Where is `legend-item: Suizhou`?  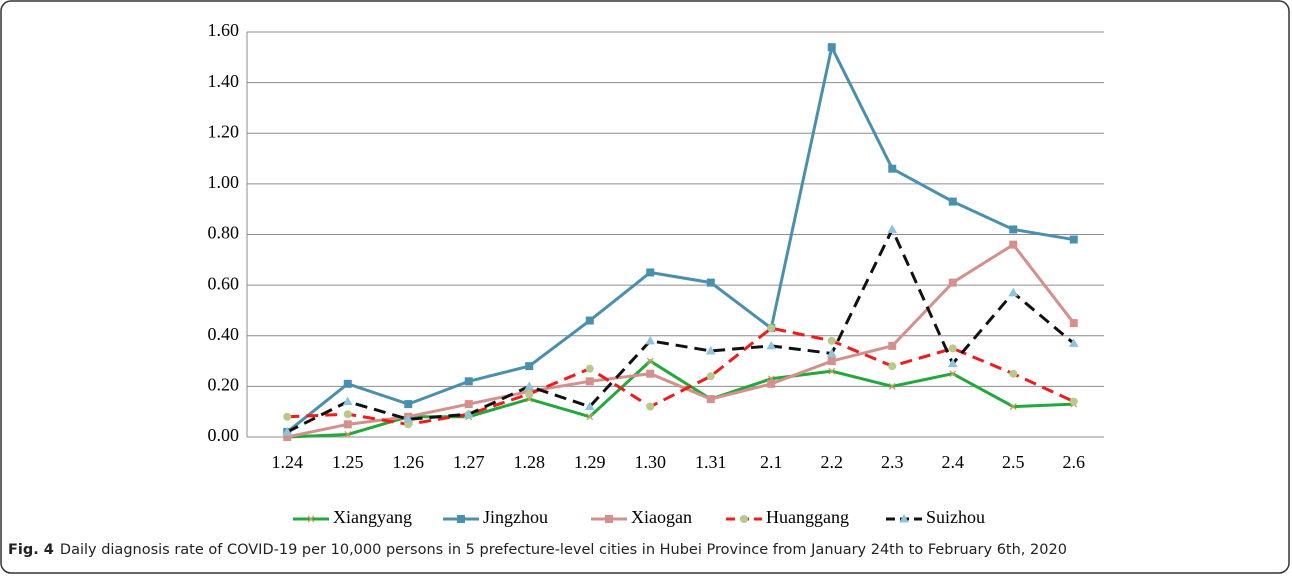
legend-item: Suizhou is located at coordinates (935, 517).